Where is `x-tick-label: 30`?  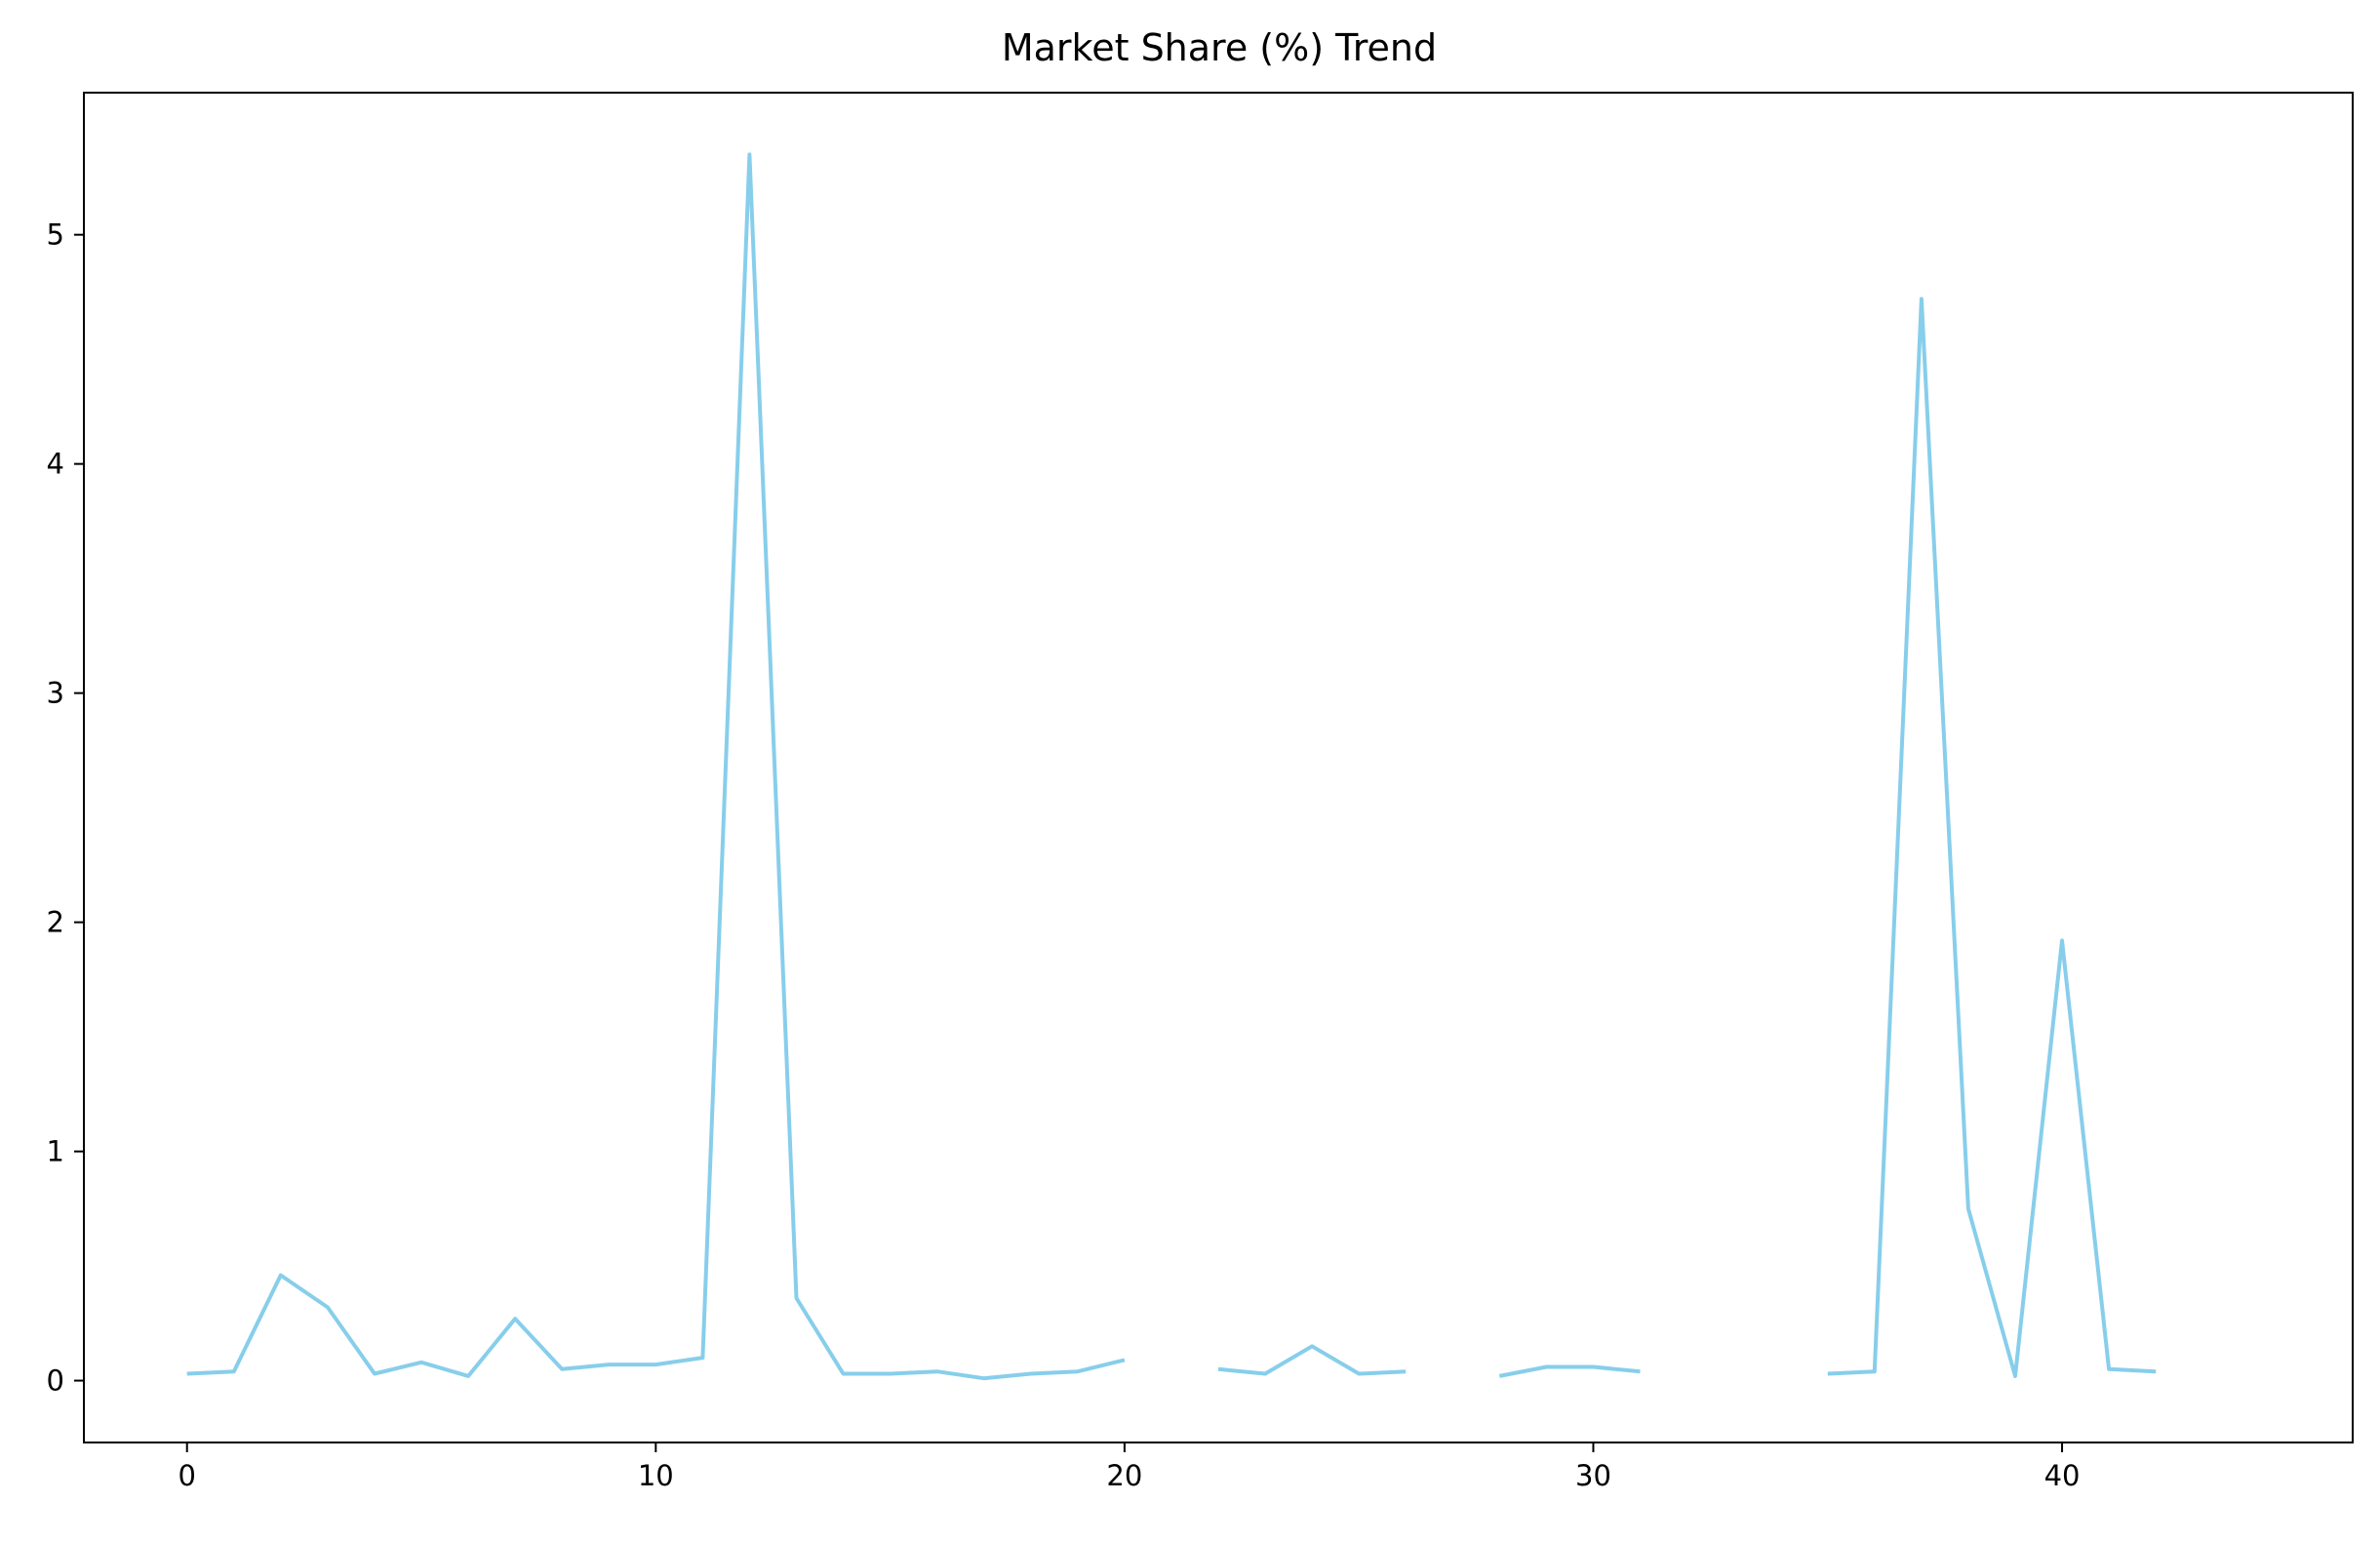
x-tick-label: 30 is located at coordinates (1593, 1475).